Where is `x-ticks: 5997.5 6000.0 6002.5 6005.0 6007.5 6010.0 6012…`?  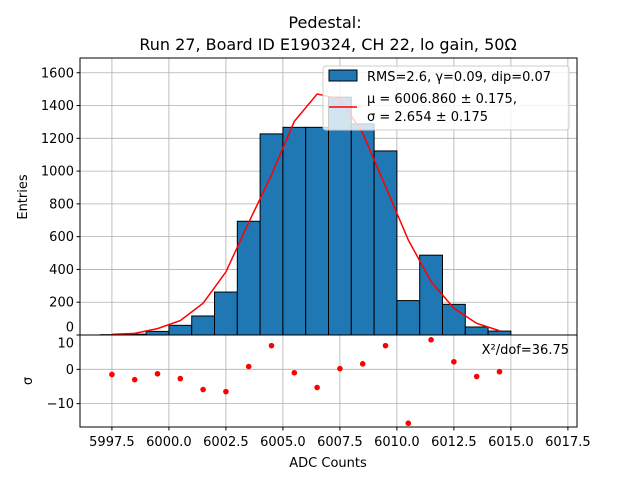
x-ticks: 5997.5 6000.0 6002.5 6005.0 6007.5 6010.0 6012… is located at coordinates (340, 438).